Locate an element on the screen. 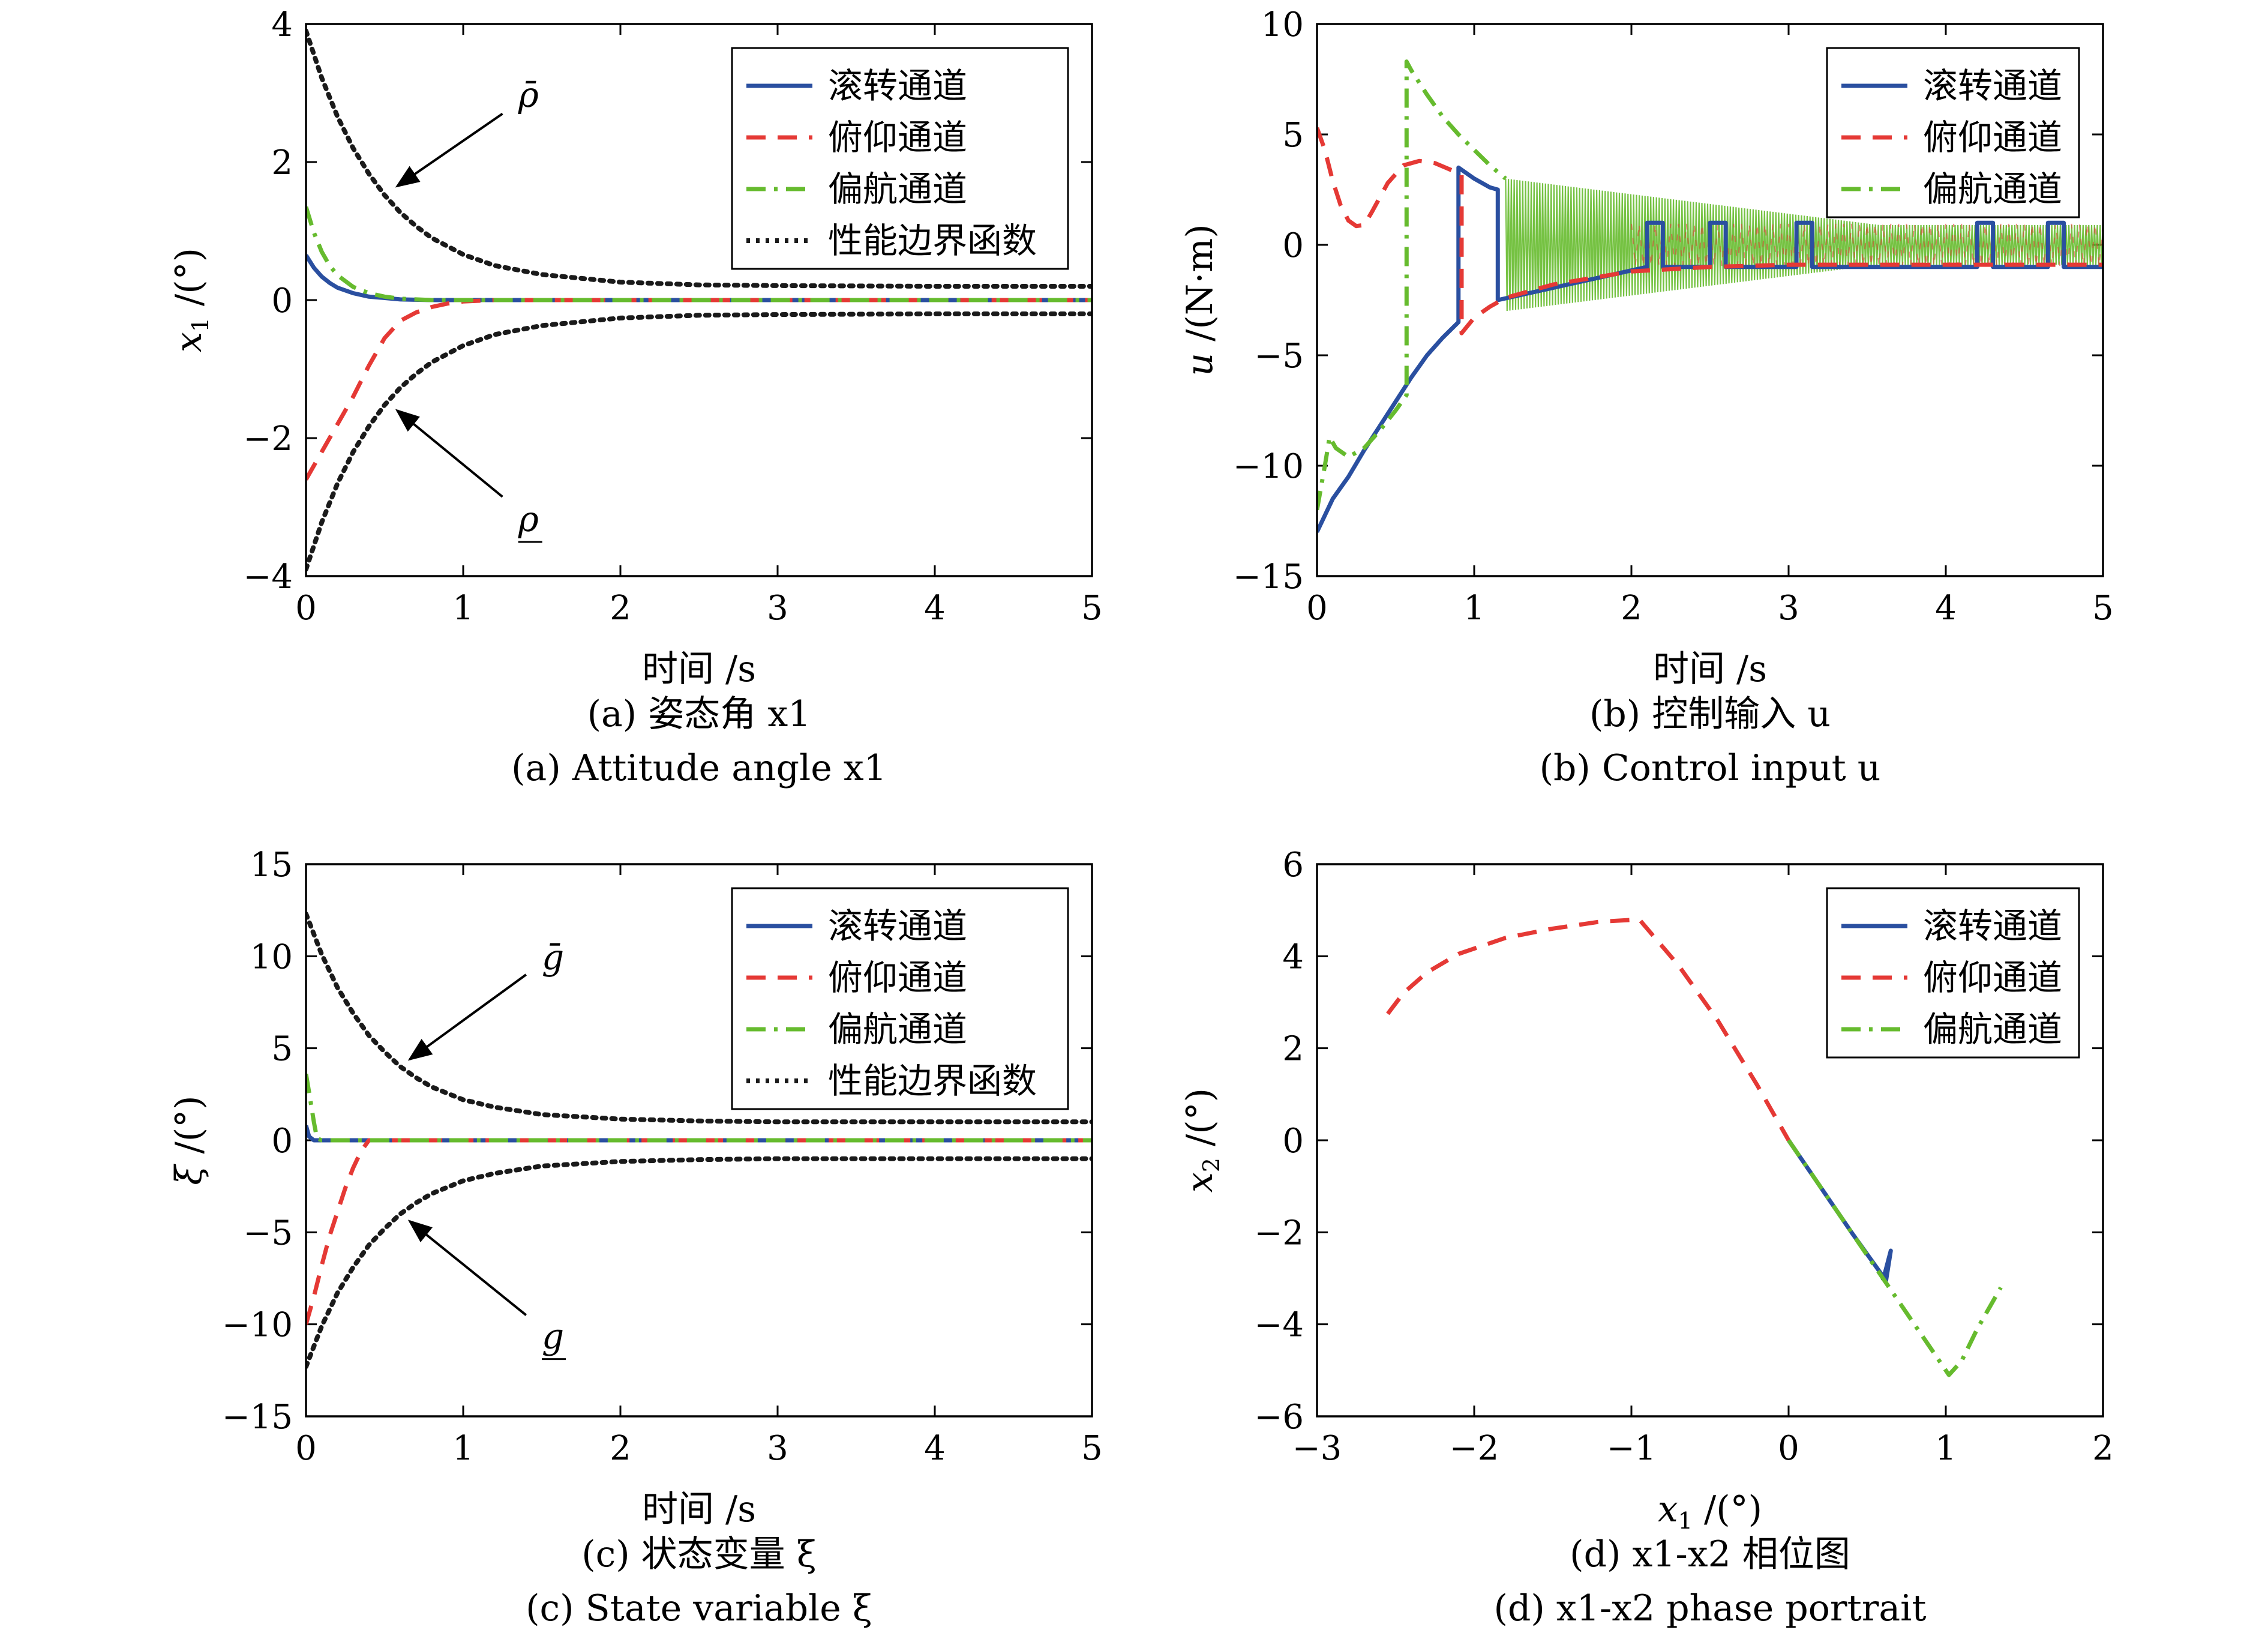  x-axis-label: x1 /(°) is located at coordinates (1710, 1511).